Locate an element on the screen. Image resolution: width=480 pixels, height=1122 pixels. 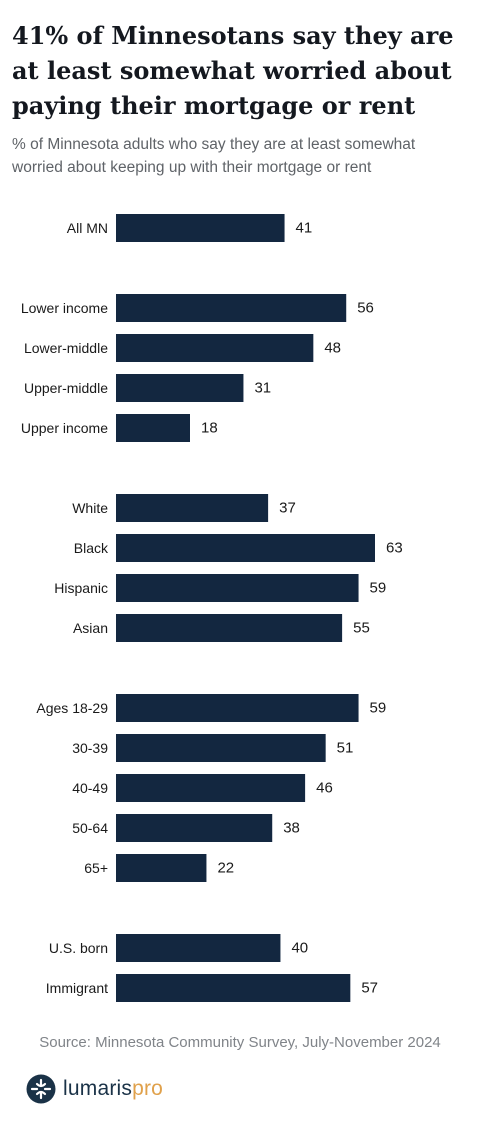
lumaris-logo-icon is located at coordinates (41, 1089).